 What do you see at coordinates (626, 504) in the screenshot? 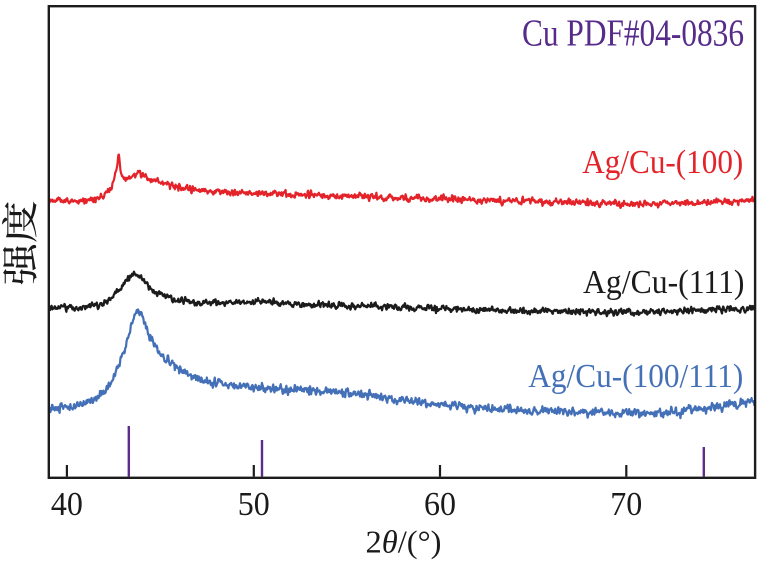
I see `svg-text: 70` at bounding box center [626, 504].